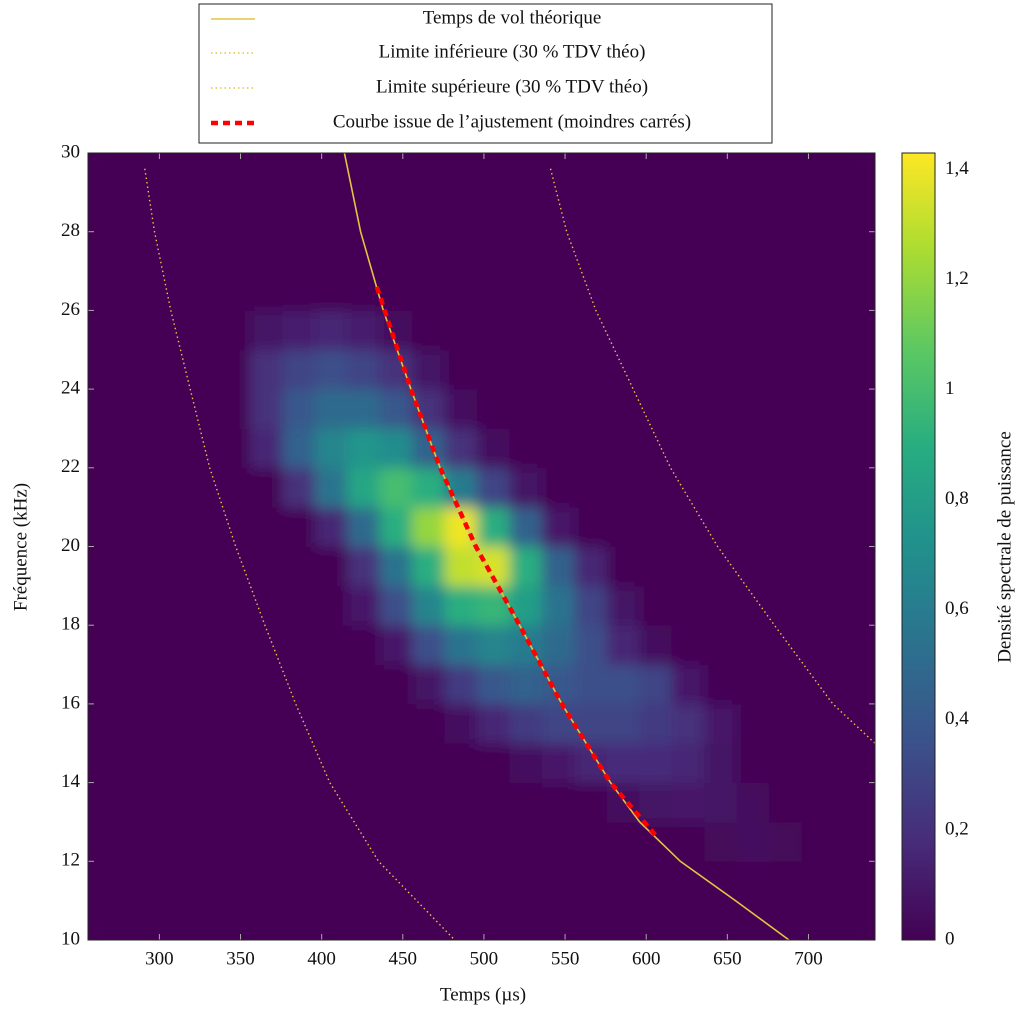 The height and width of the screenshot is (1014, 1024). I want to click on x-tick-label: 550, so click(565, 958).